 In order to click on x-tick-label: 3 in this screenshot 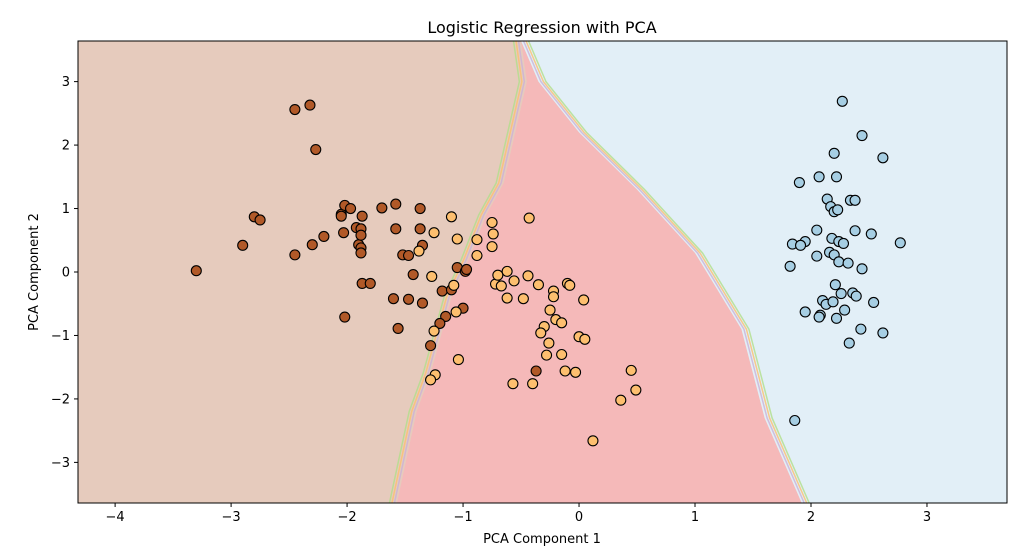, I will do `click(927, 517)`.